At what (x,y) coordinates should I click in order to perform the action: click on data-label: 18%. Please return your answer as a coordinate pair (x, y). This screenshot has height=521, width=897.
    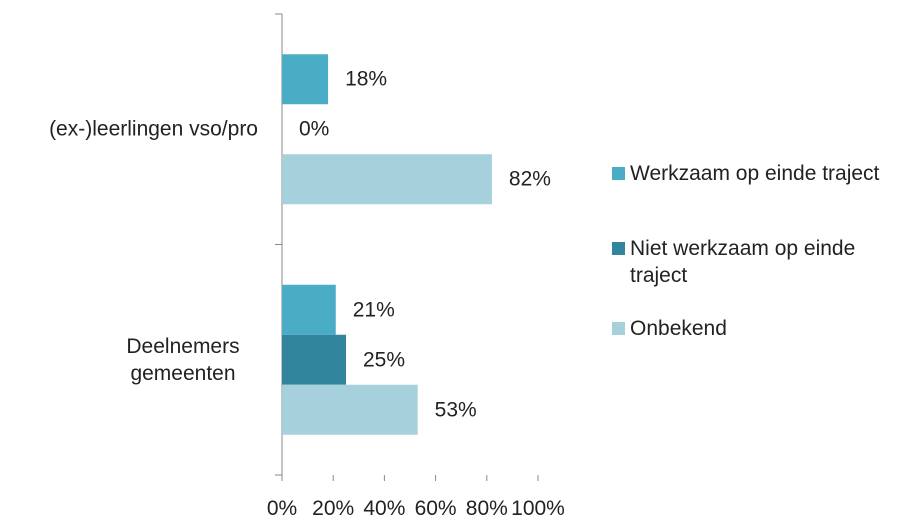
    Looking at the image, I should click on (366, 79).